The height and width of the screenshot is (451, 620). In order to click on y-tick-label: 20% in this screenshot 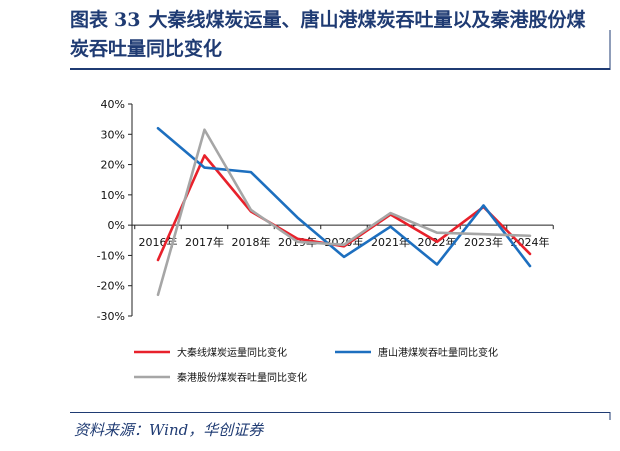, I will do `click(113, 165)`.